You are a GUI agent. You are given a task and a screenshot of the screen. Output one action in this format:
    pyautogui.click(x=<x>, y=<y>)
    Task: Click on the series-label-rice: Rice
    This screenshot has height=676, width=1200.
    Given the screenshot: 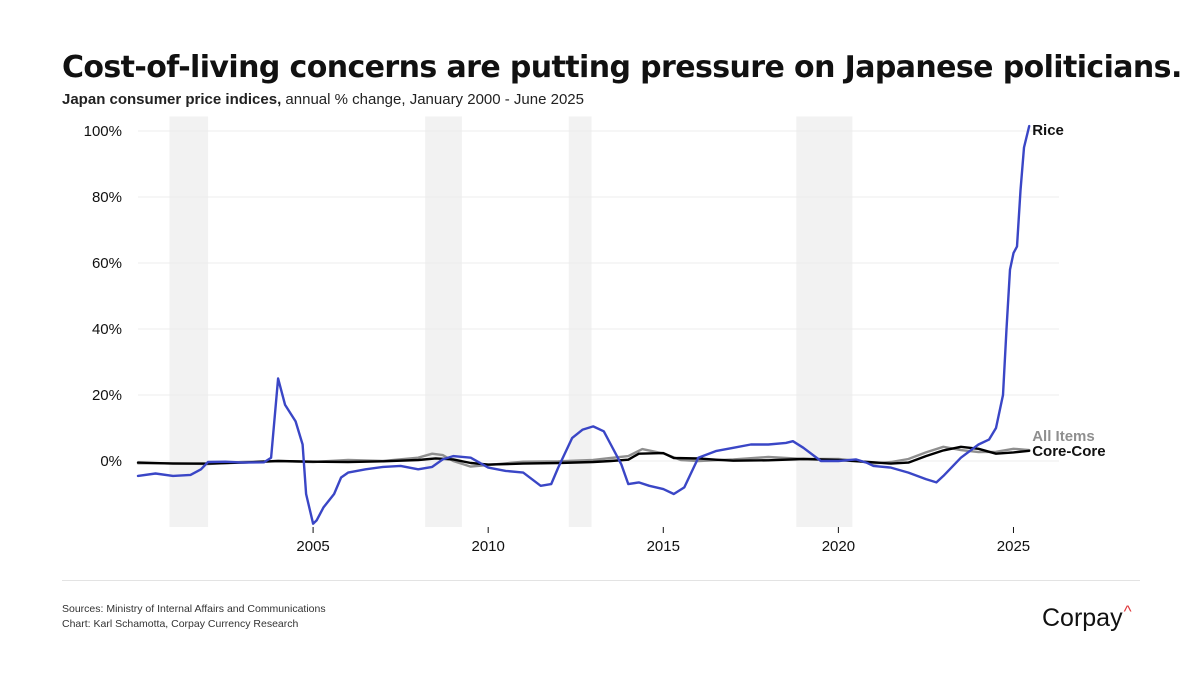 What is the action you would take?
    pyautogui.click(x=1048, y=130)
    